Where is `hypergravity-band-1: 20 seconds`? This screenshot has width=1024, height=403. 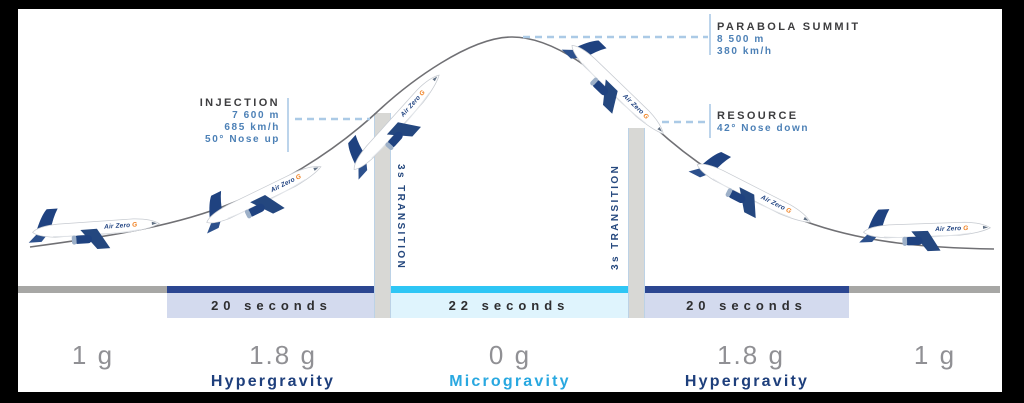 hypergravity-band-1: 20 seconds is located at coordinates (271, 305).